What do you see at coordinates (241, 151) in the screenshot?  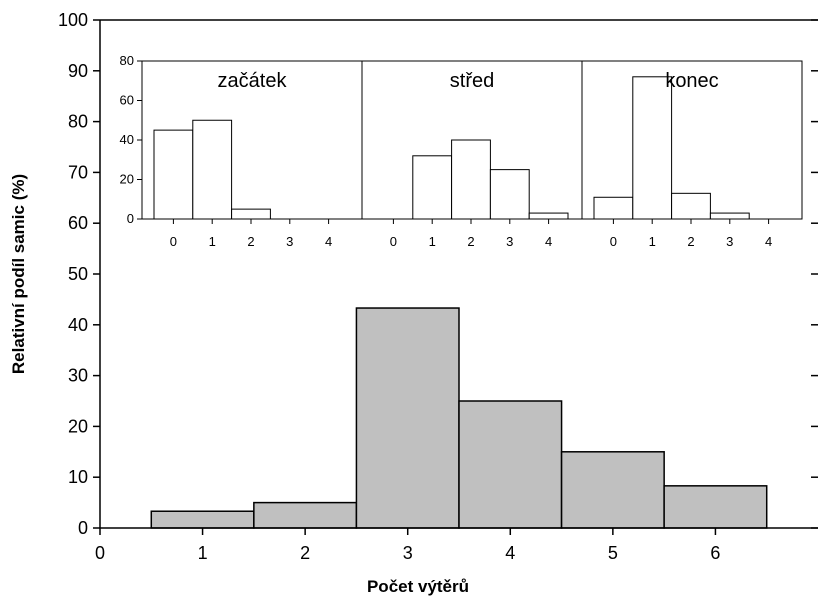 I see `inset-panel-začátek: 0 1 2 3 4 začátek 0 20 40 60 80` at bounding box center [241, 151].